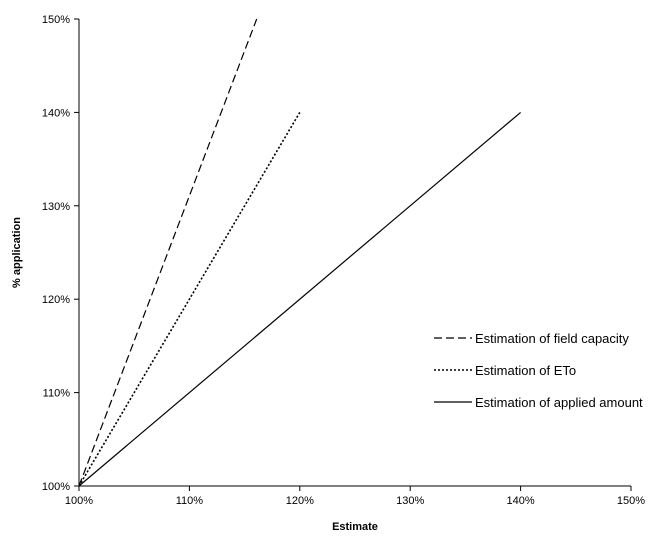 The image size is (669, 537). I want to click on y-tick-label: 150%, so click(56, 20).